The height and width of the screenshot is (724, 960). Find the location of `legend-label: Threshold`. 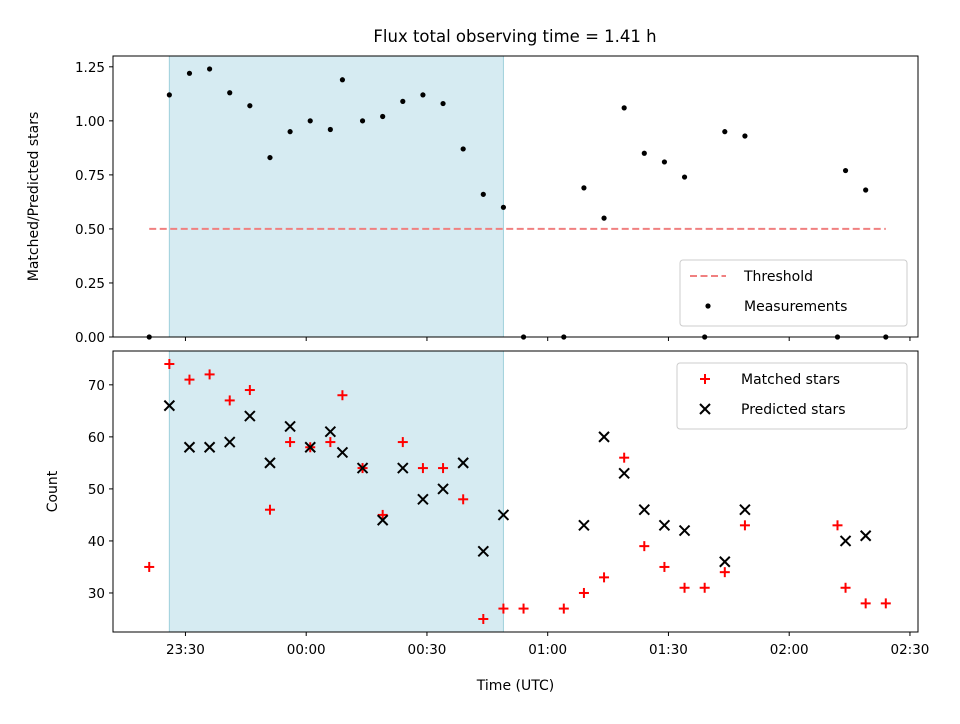

legend-label: Threshold is located at coordinates (778, 277).